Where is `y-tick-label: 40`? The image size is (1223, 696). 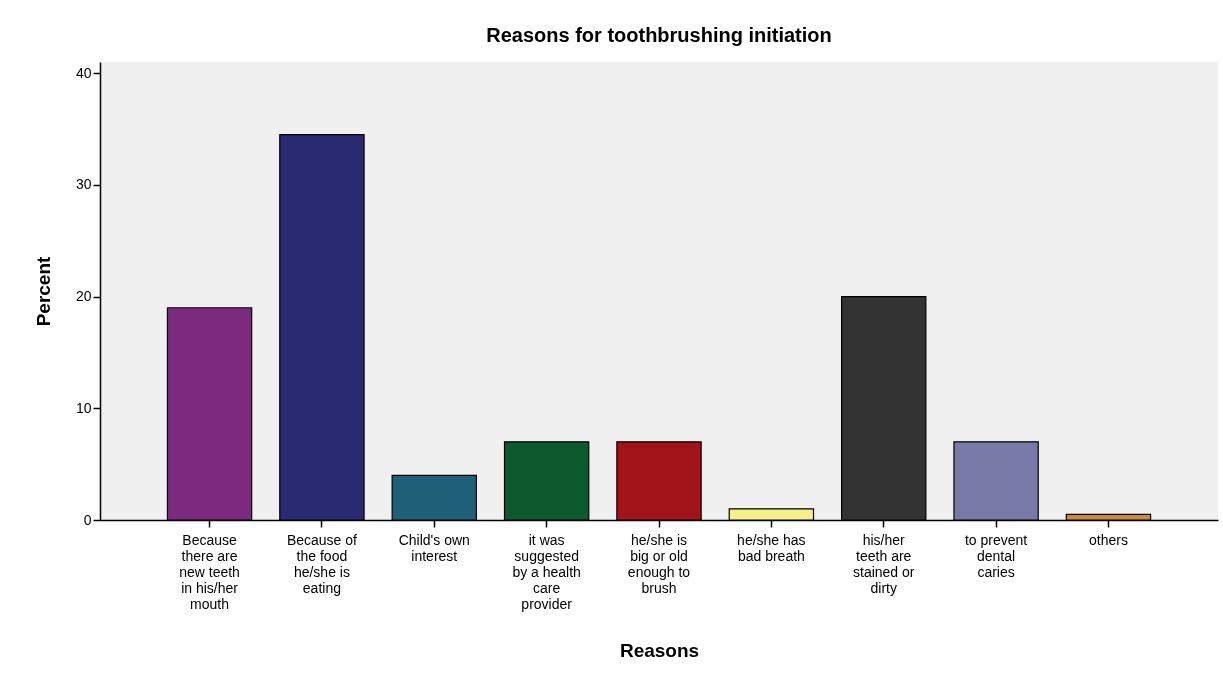
y-tick-label: 40 is located at coordinates (83, 72).